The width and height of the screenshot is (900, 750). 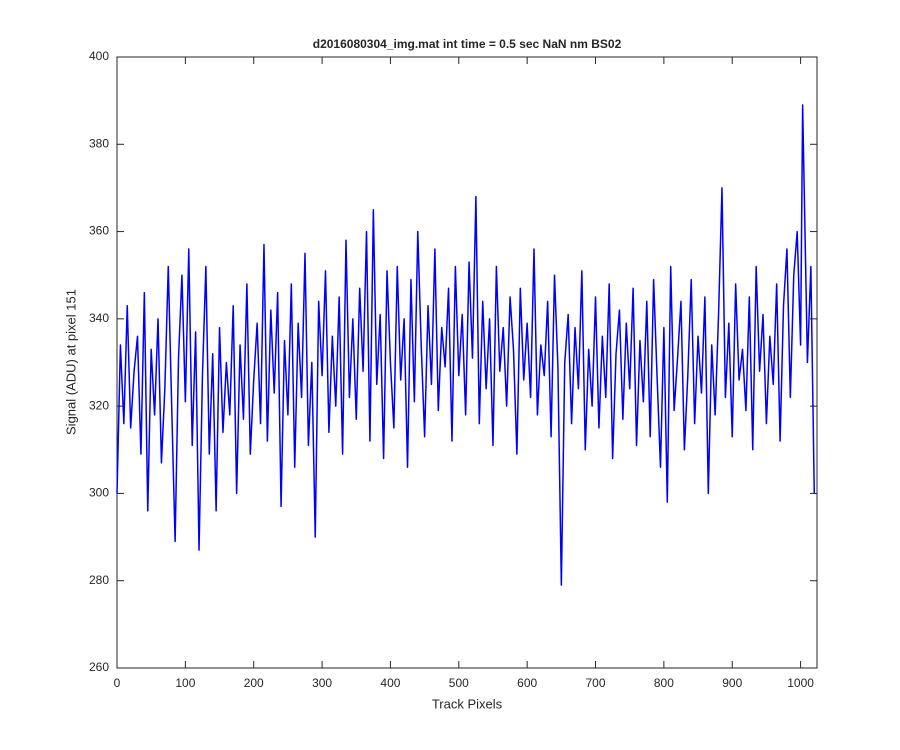 I want to click on x-tick-label: 700, so click(x=596, y=683).